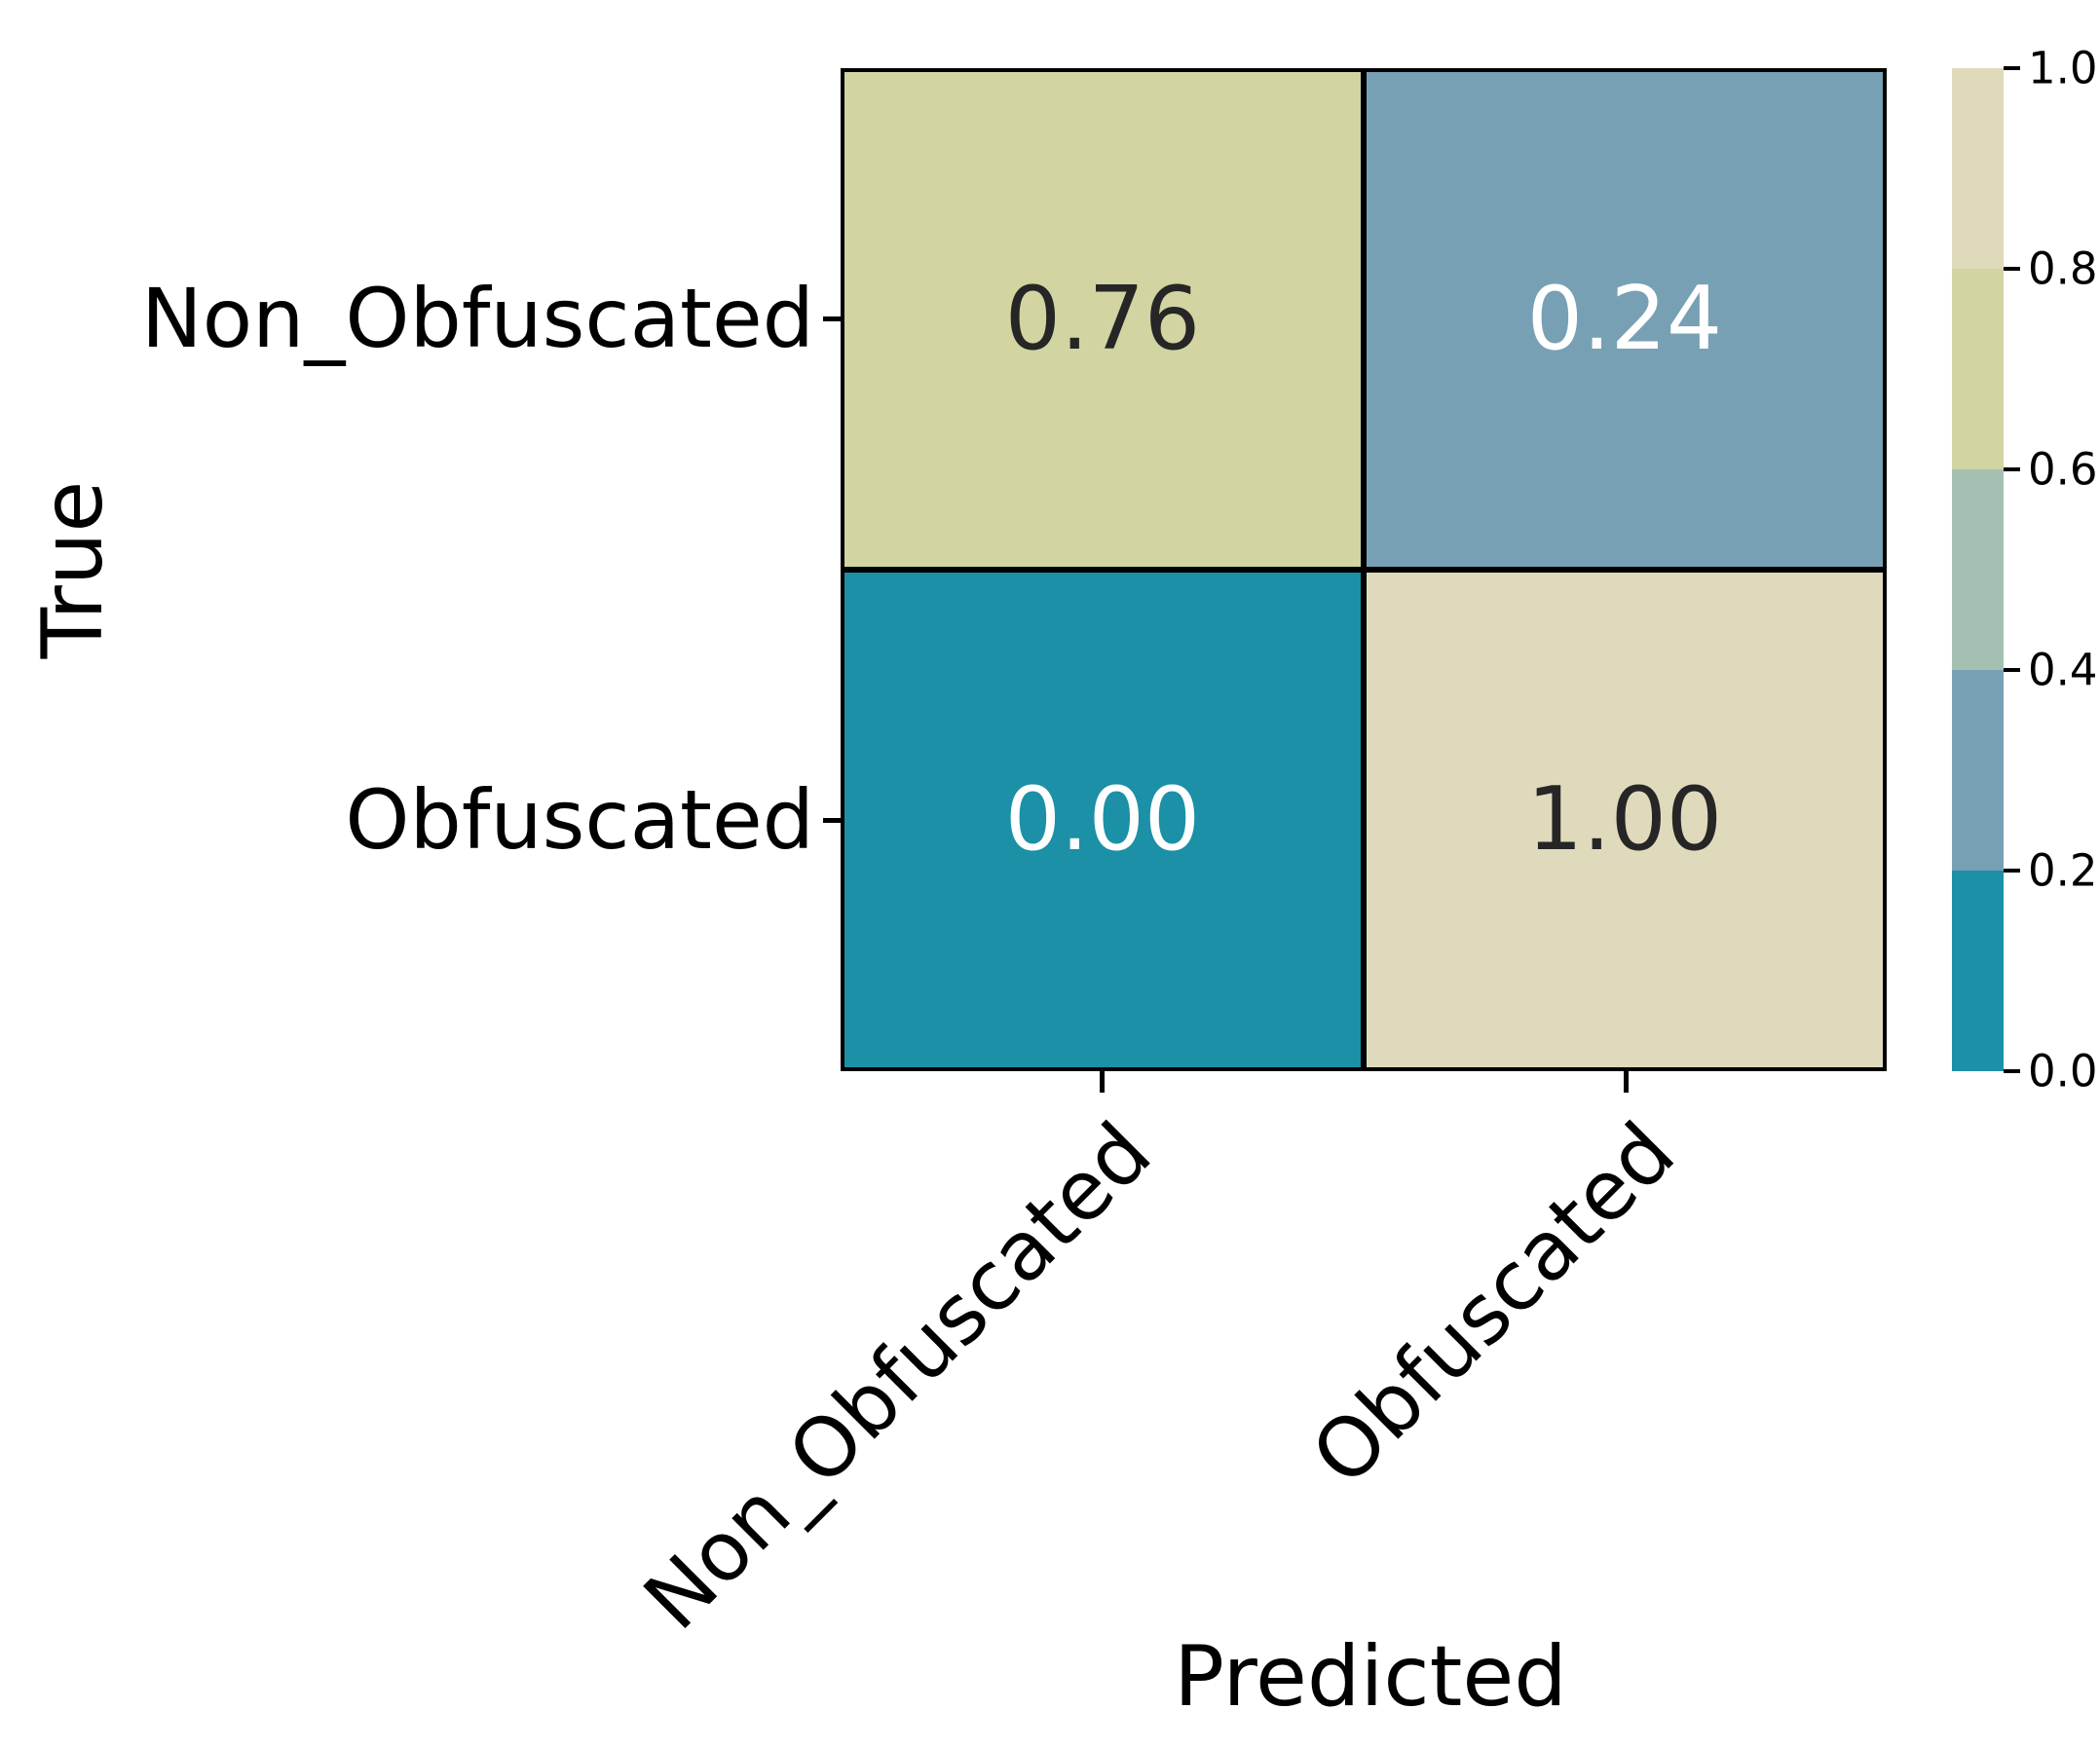 This screenshot has height=1747, width=2100. I want to click on colorbar-tick-label: 0.0, so click(2063, 1071).